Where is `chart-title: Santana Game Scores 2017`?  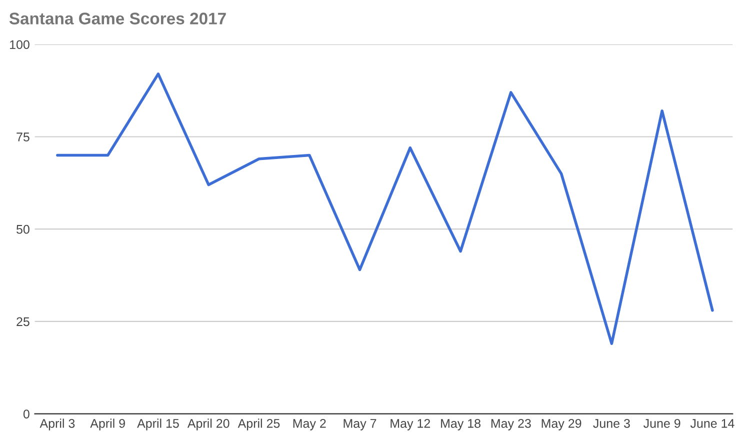
chart-title: Santana Game Scores 2017 is located at coordinates (117, 18).